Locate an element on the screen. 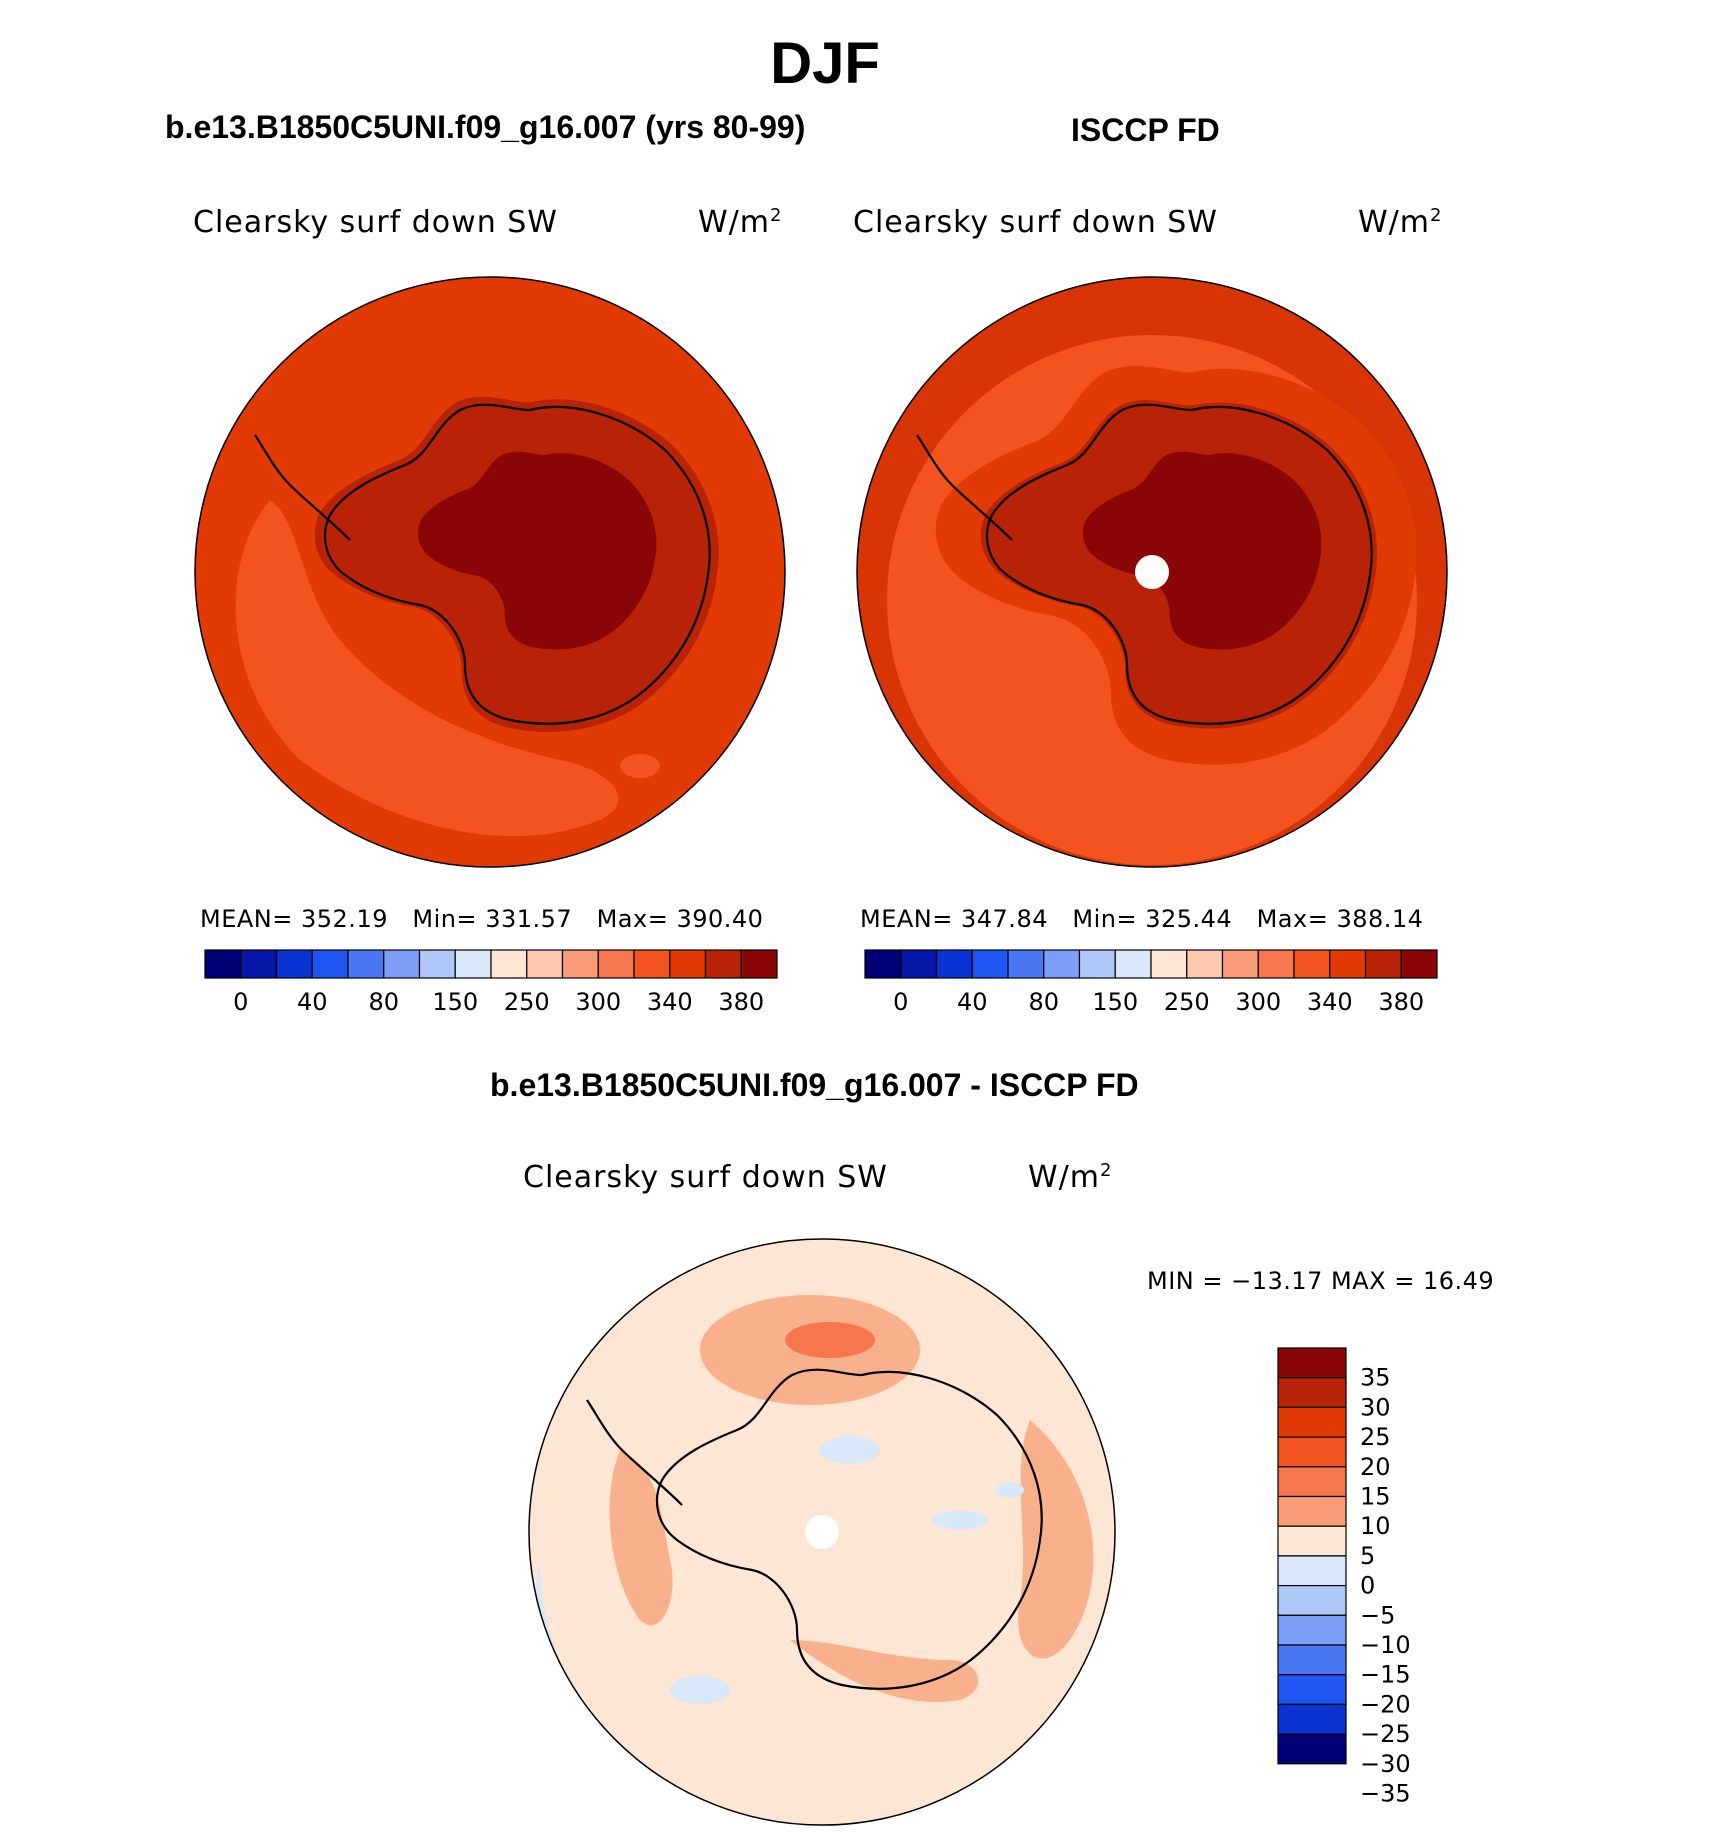 The width and height of the screenshot is (1710, 1840). diff-colorbar-tick-label: −25 is located at coordinates (1385, 1734).